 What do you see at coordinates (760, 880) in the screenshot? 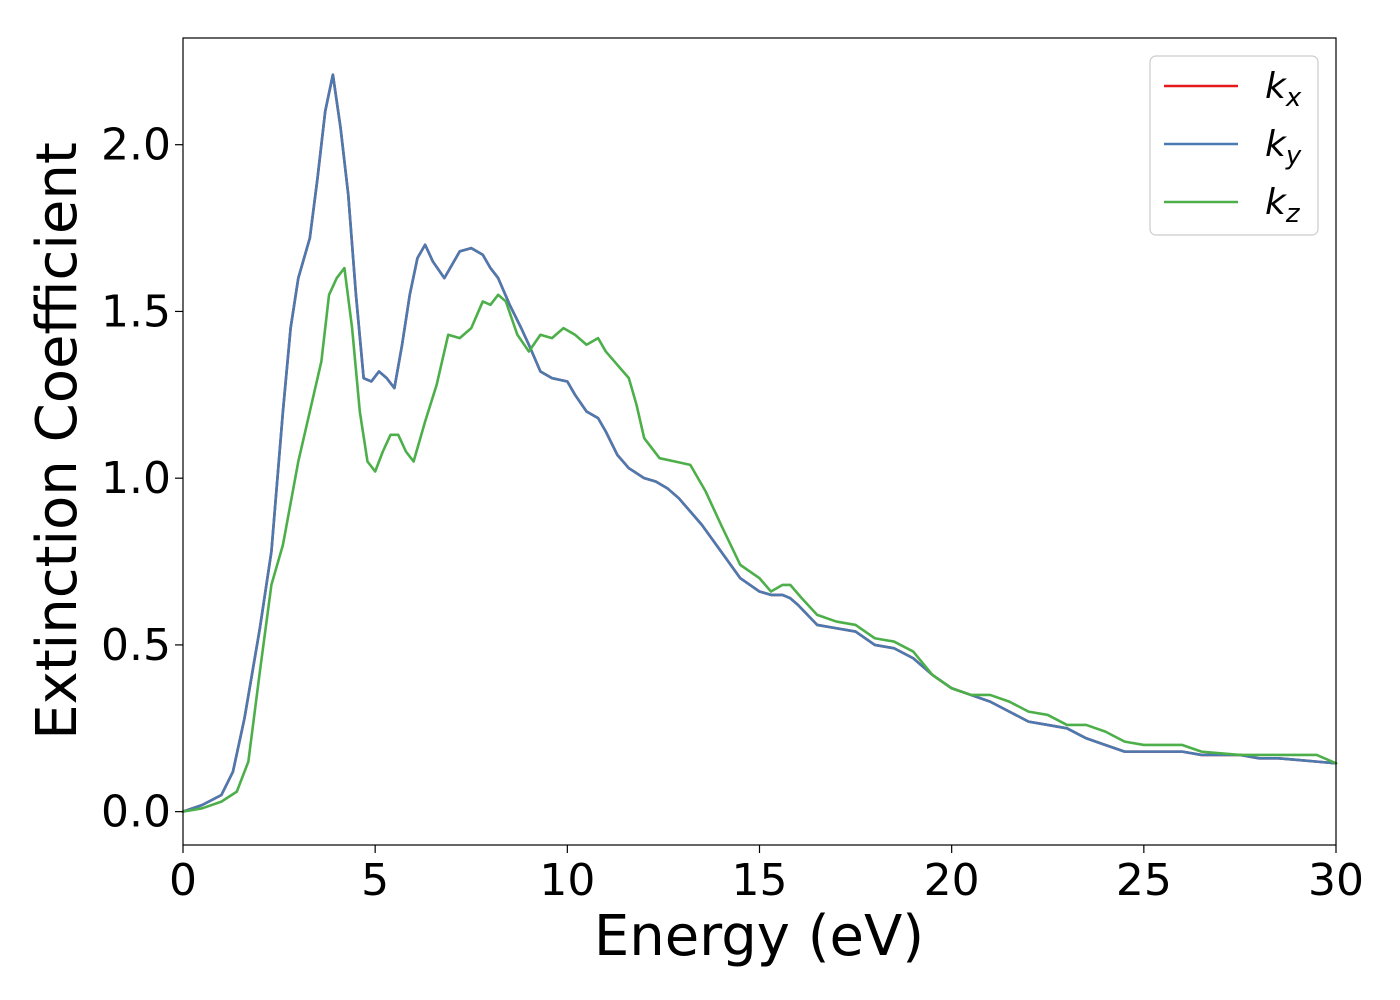
I see `x-tick-label: 15` at bounding box center [760, 880].